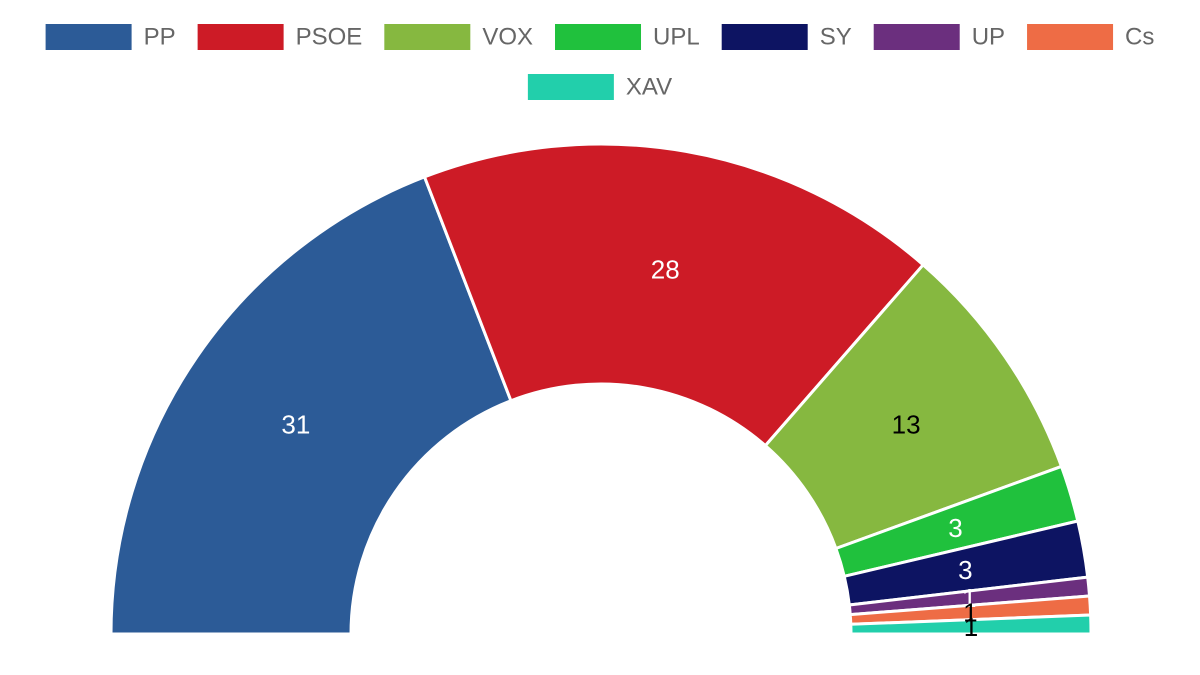 This screenshot has width=1200, height=675. I want to click on data-label-xav: 1, so click(971, 627).